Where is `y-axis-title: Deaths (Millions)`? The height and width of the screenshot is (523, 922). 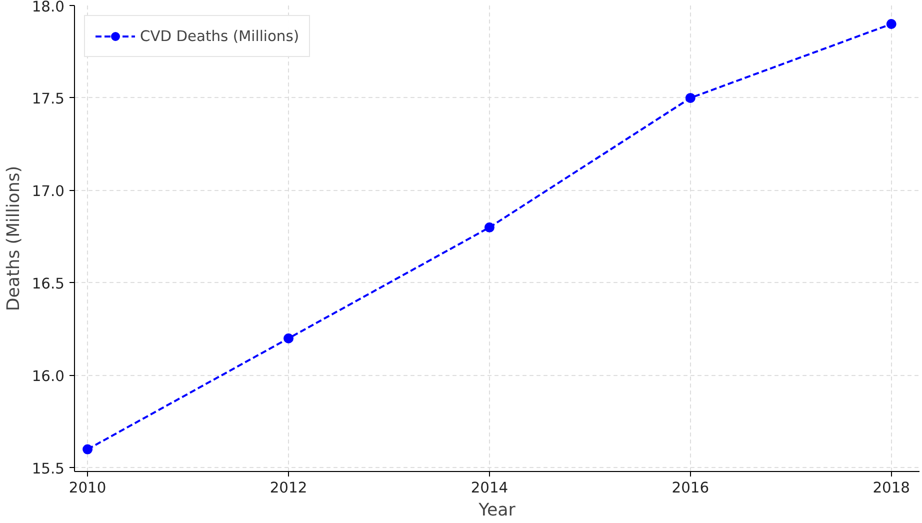
y-axis-title: Deaths (Millions) is located at coordinates (14, 239).